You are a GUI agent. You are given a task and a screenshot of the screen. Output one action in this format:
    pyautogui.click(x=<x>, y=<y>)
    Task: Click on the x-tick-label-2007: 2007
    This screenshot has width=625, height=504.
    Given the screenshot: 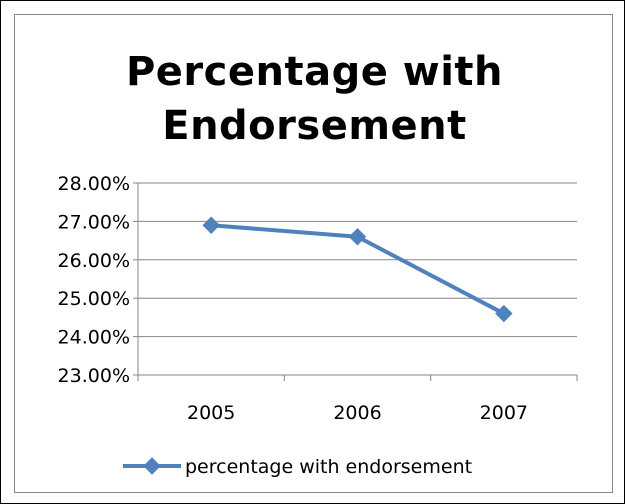 What is the action you would take?
    pyautogui.click(x=504, y=413)
    